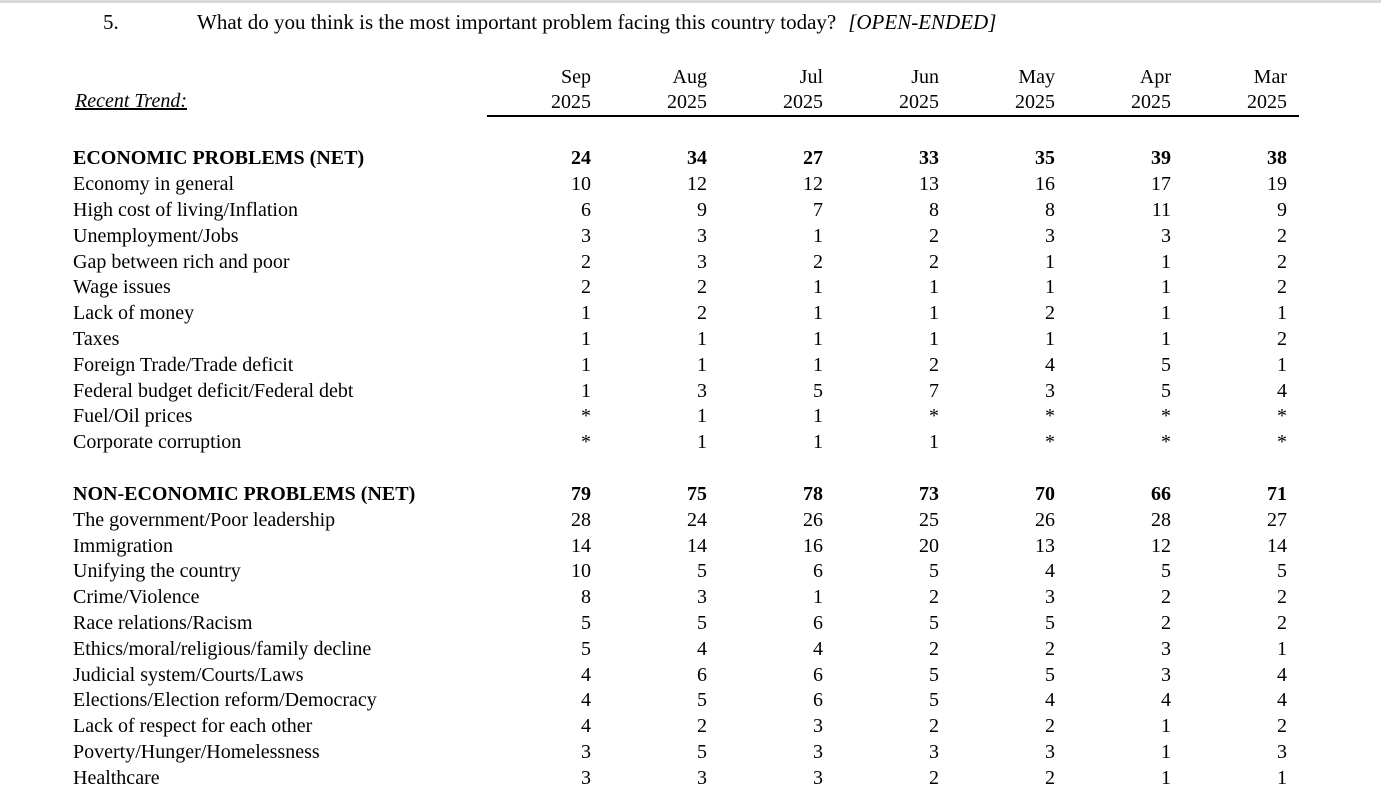 This screenshot has width=1381, height=791. Describe the element at coordinates (686, 675) in the screenshot. I see `table-row: Judicial system/Courts/Laws 4 6 6 5 5 3 4` at that location.